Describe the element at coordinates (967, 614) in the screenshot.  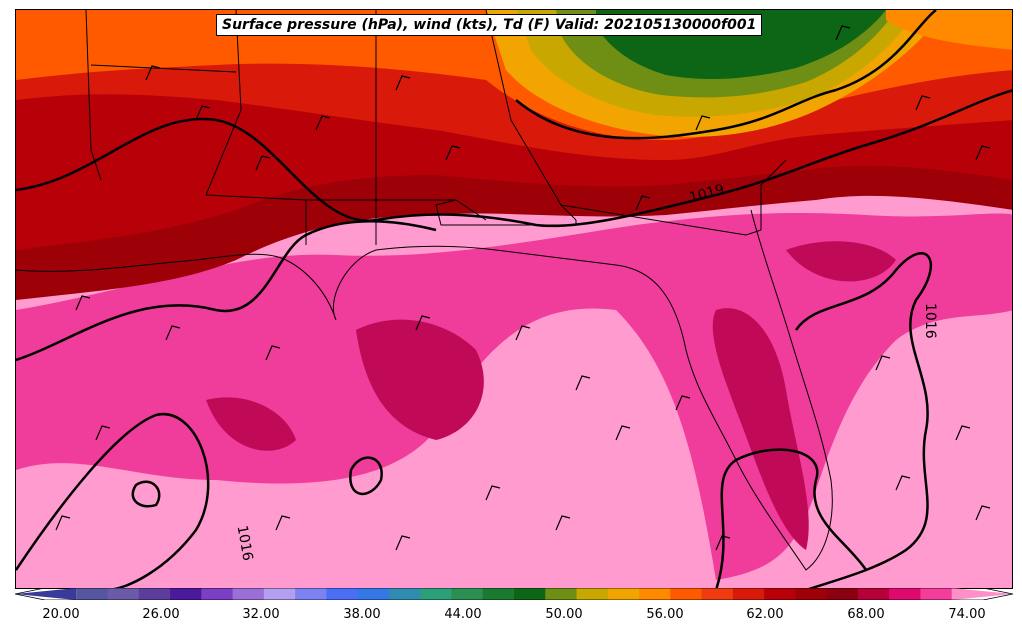
I see `colorbar-tick-label: 74.00` at that location.